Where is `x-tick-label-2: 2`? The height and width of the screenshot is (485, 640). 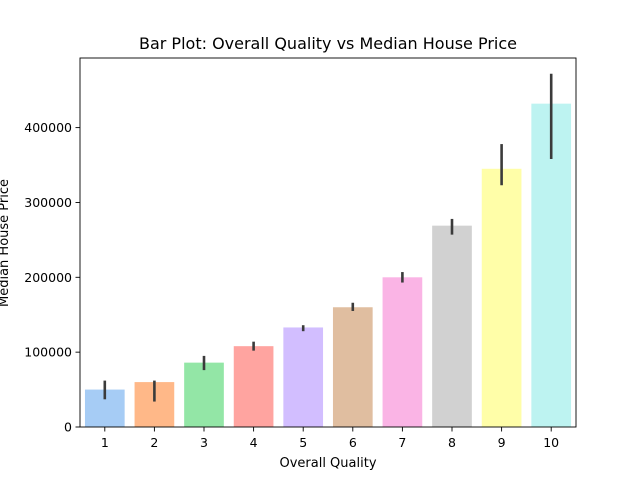 x-tick-label-2: 2 is located at coordinates (154, 442).